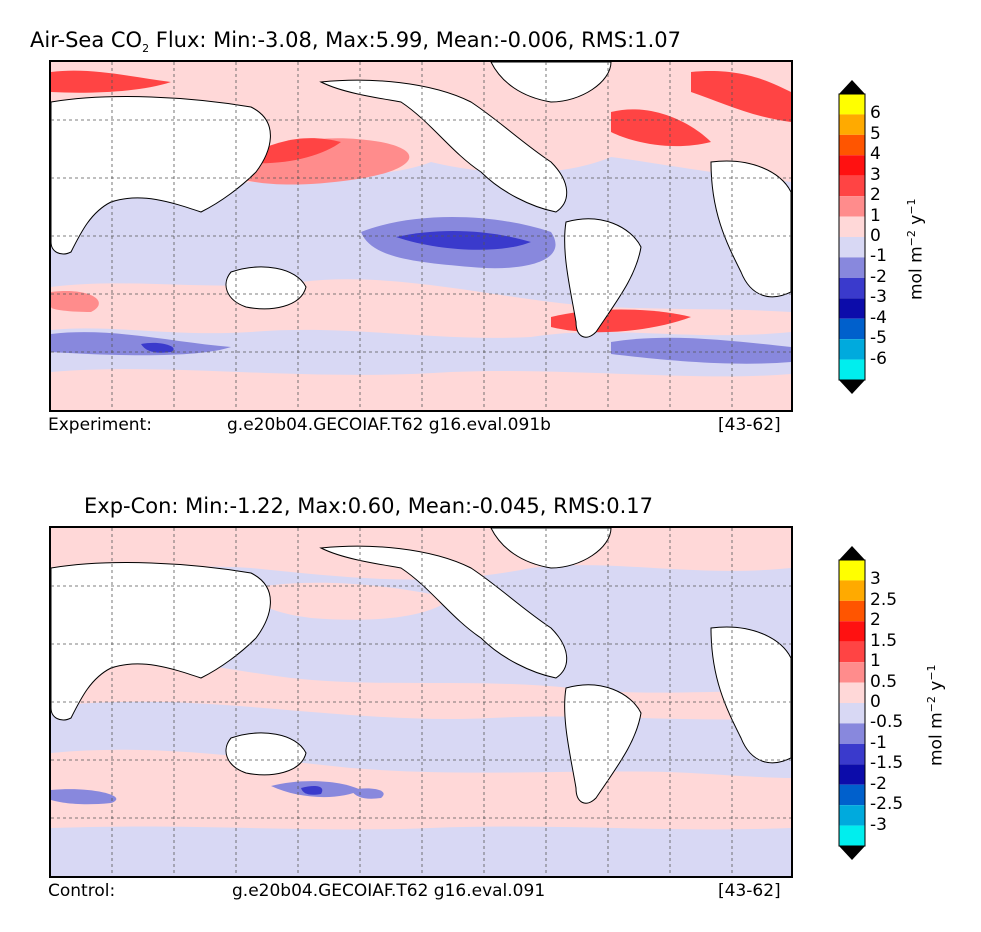 The image size is (981, 932). What do you see at coordinates (750, 229) in the screenshot?
I see `land-africa-east` at bounding box center [750, 229].